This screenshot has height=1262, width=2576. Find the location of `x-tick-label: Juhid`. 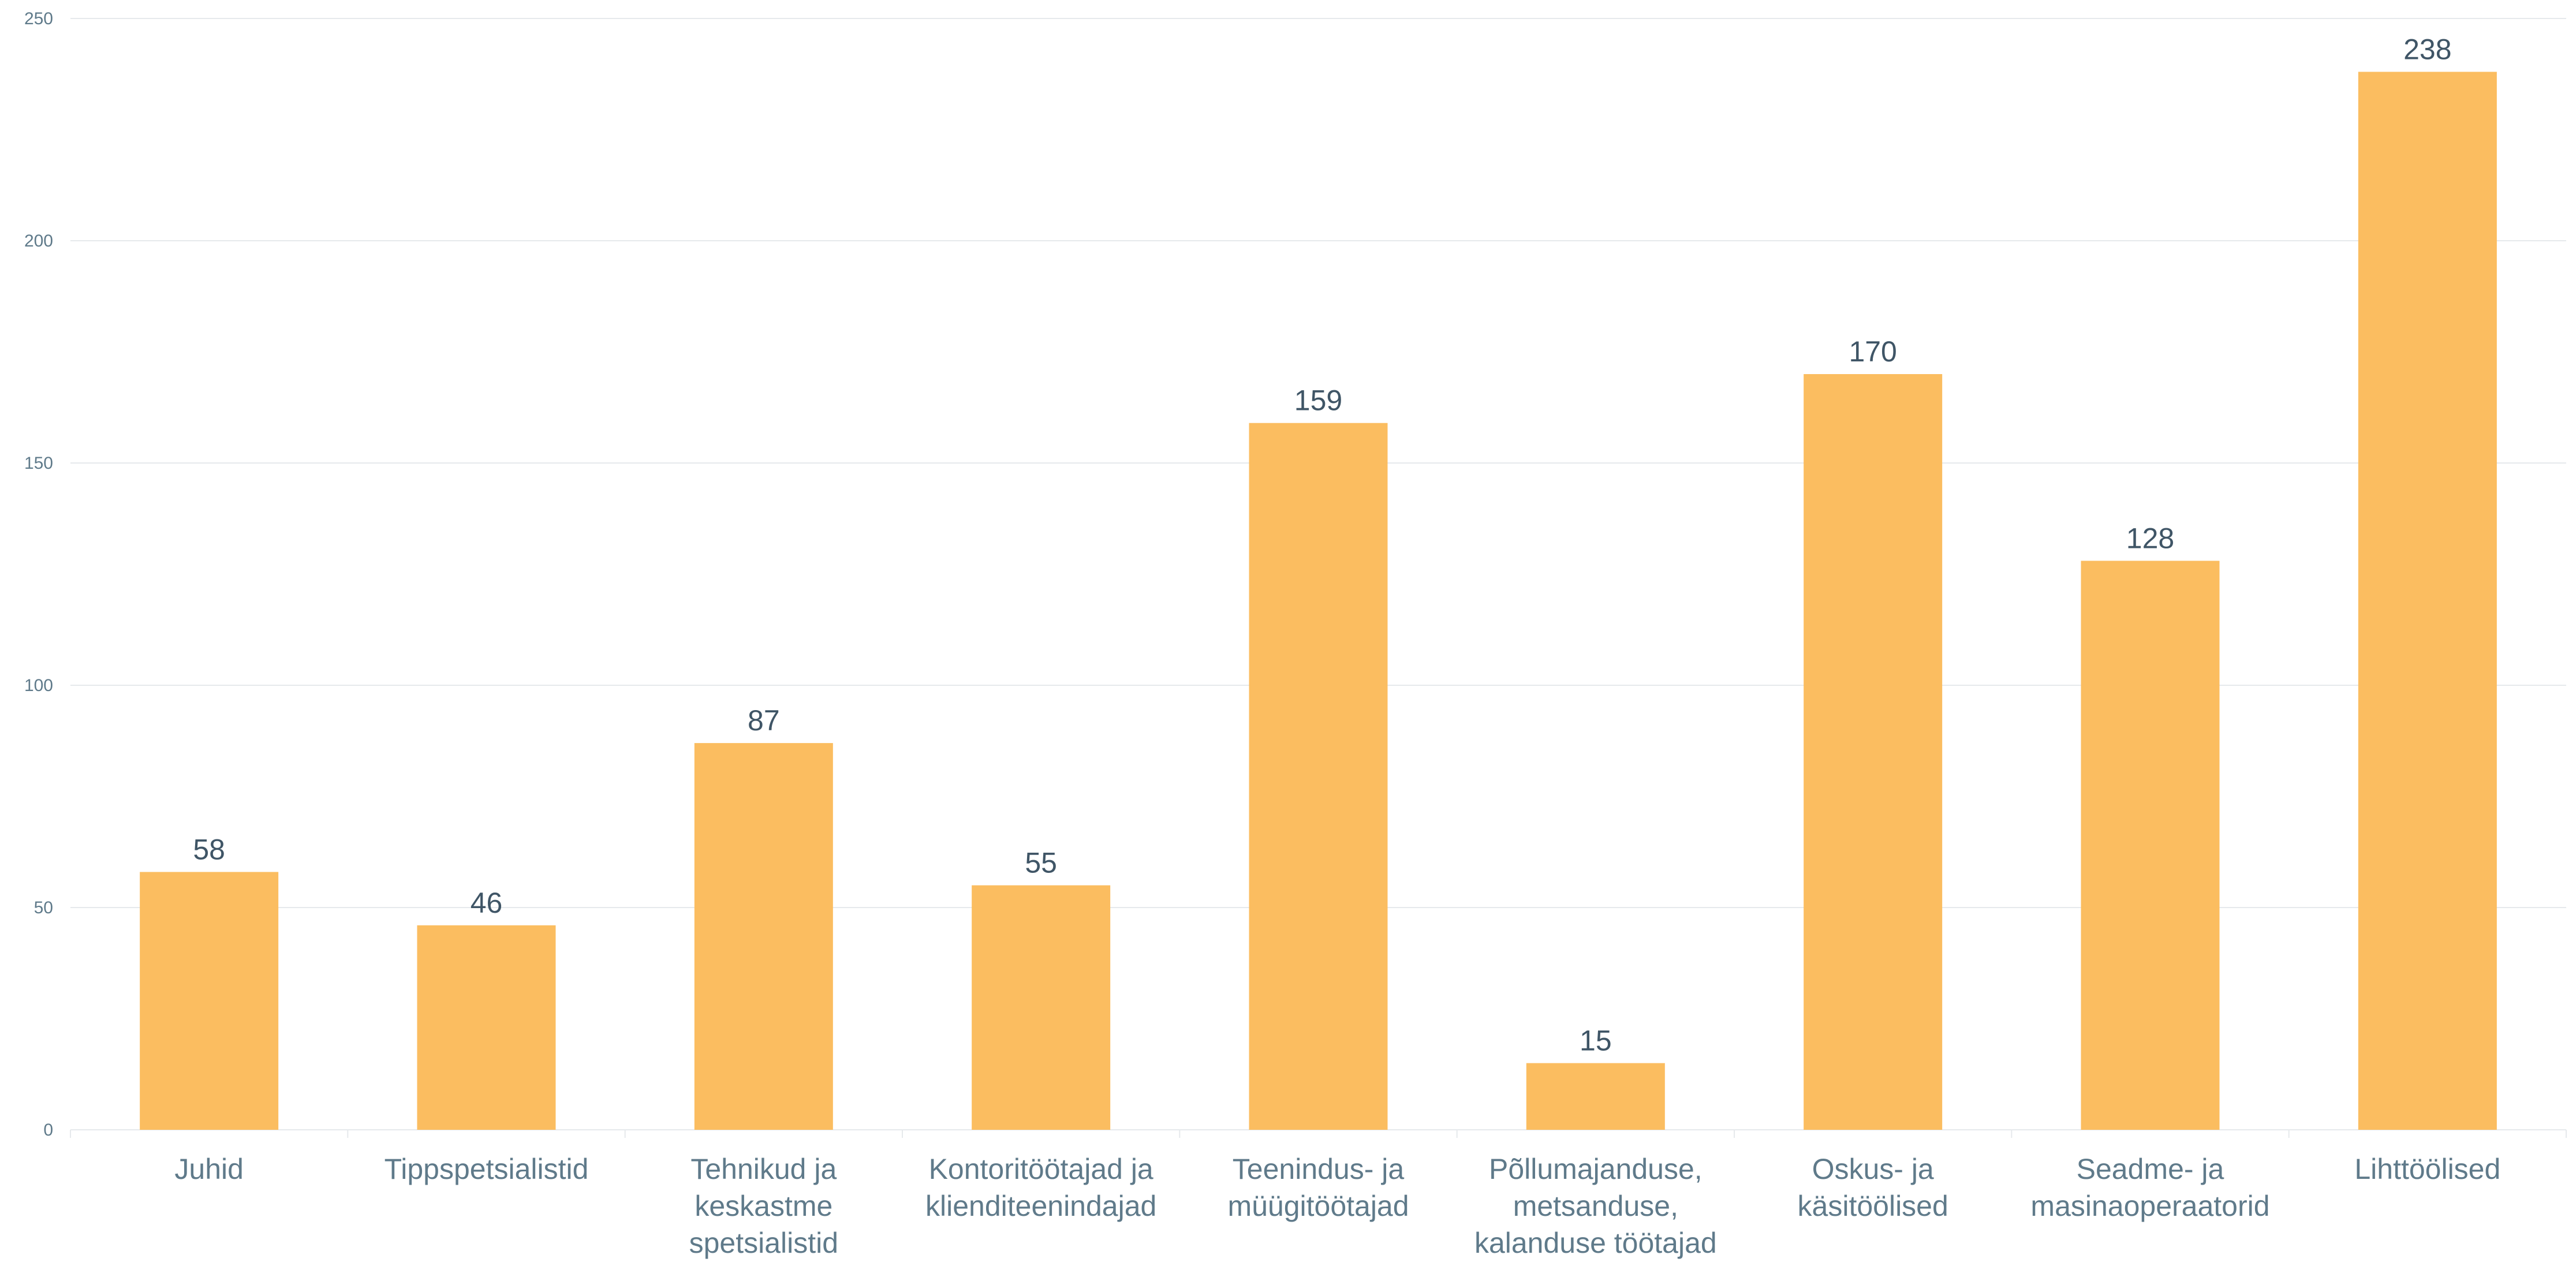

x-tick-label: Juhid is located at coordinates (209, 1169).